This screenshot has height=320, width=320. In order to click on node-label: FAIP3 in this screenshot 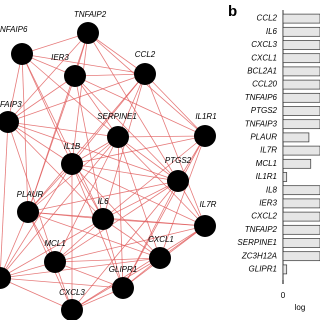, I will do `click(11, 104)`.